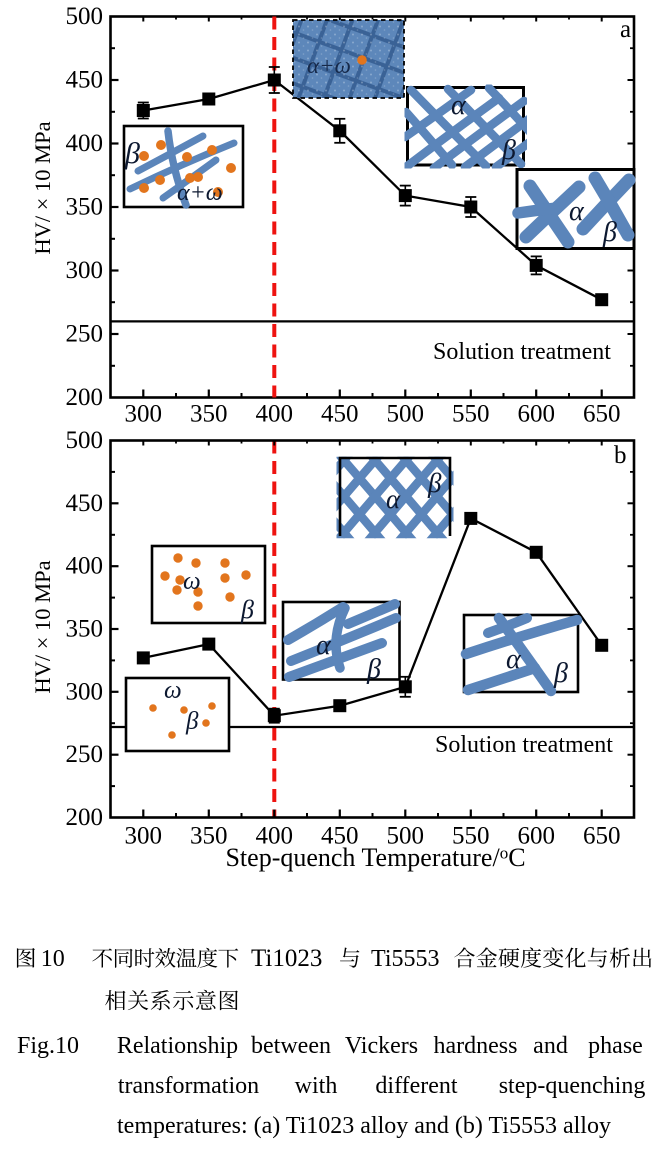  What do you see at coordinates (381, 1046) in the screenshot?
I see `svg-text: Vickers` at bounding box center [381, 1046].